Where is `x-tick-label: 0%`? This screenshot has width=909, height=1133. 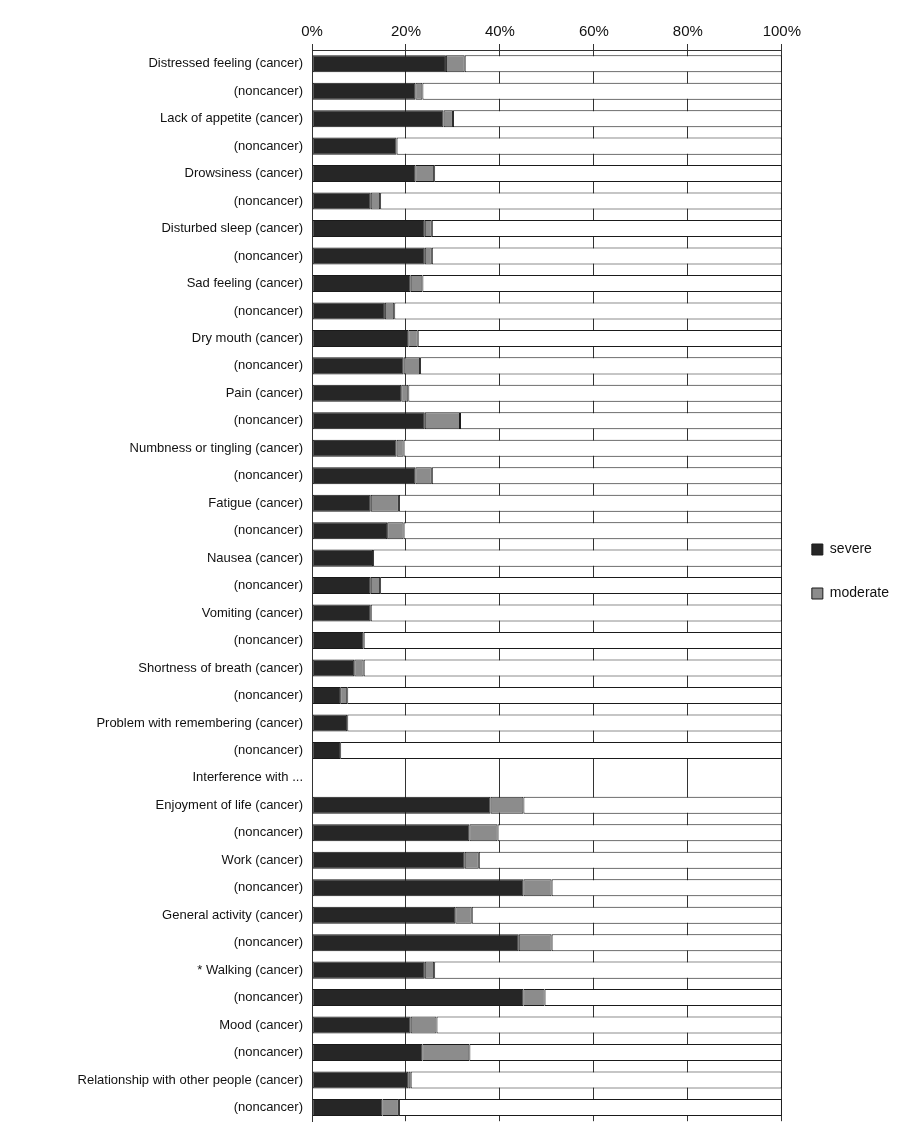
x-tick-label: 0% is located at coordinates (312, 31).